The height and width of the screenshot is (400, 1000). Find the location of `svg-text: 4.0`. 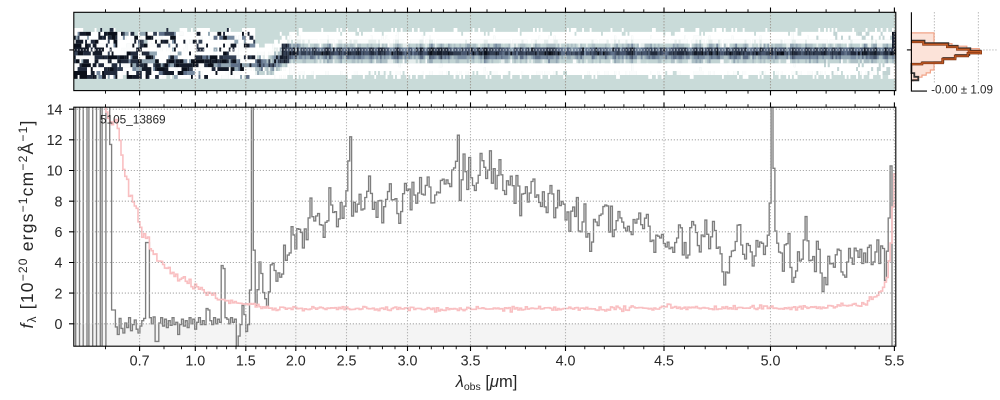

svg-text: 4.0 is located at coordinates (566, 362).